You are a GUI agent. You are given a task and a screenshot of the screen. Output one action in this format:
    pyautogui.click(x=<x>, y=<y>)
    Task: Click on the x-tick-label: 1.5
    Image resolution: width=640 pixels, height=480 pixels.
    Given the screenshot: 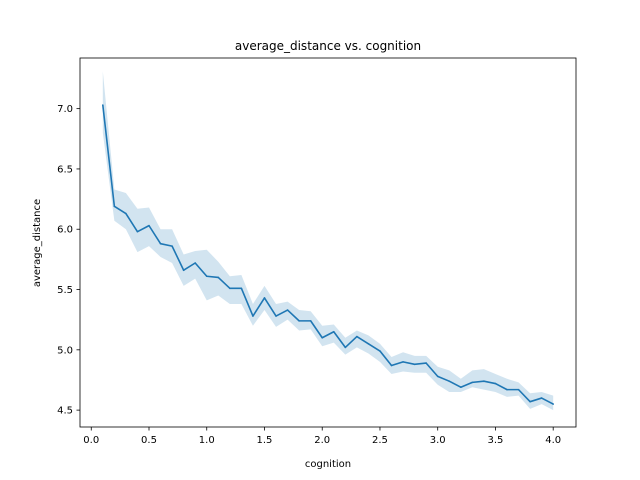 What is the action you would take?
    pyautogui.click(x=265, y=440)
    